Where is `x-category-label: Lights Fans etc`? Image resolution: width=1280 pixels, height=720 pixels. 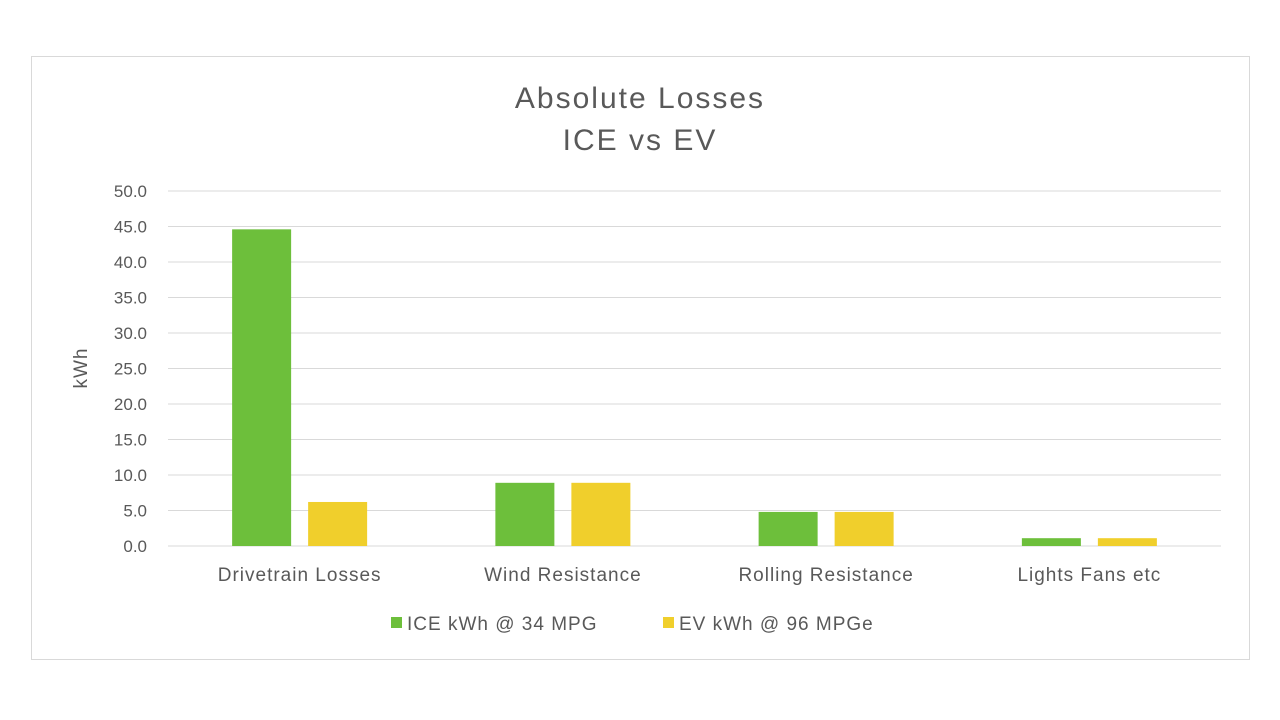 x-category-label: Lights Fans etc is located at coordinates (1089, 575).